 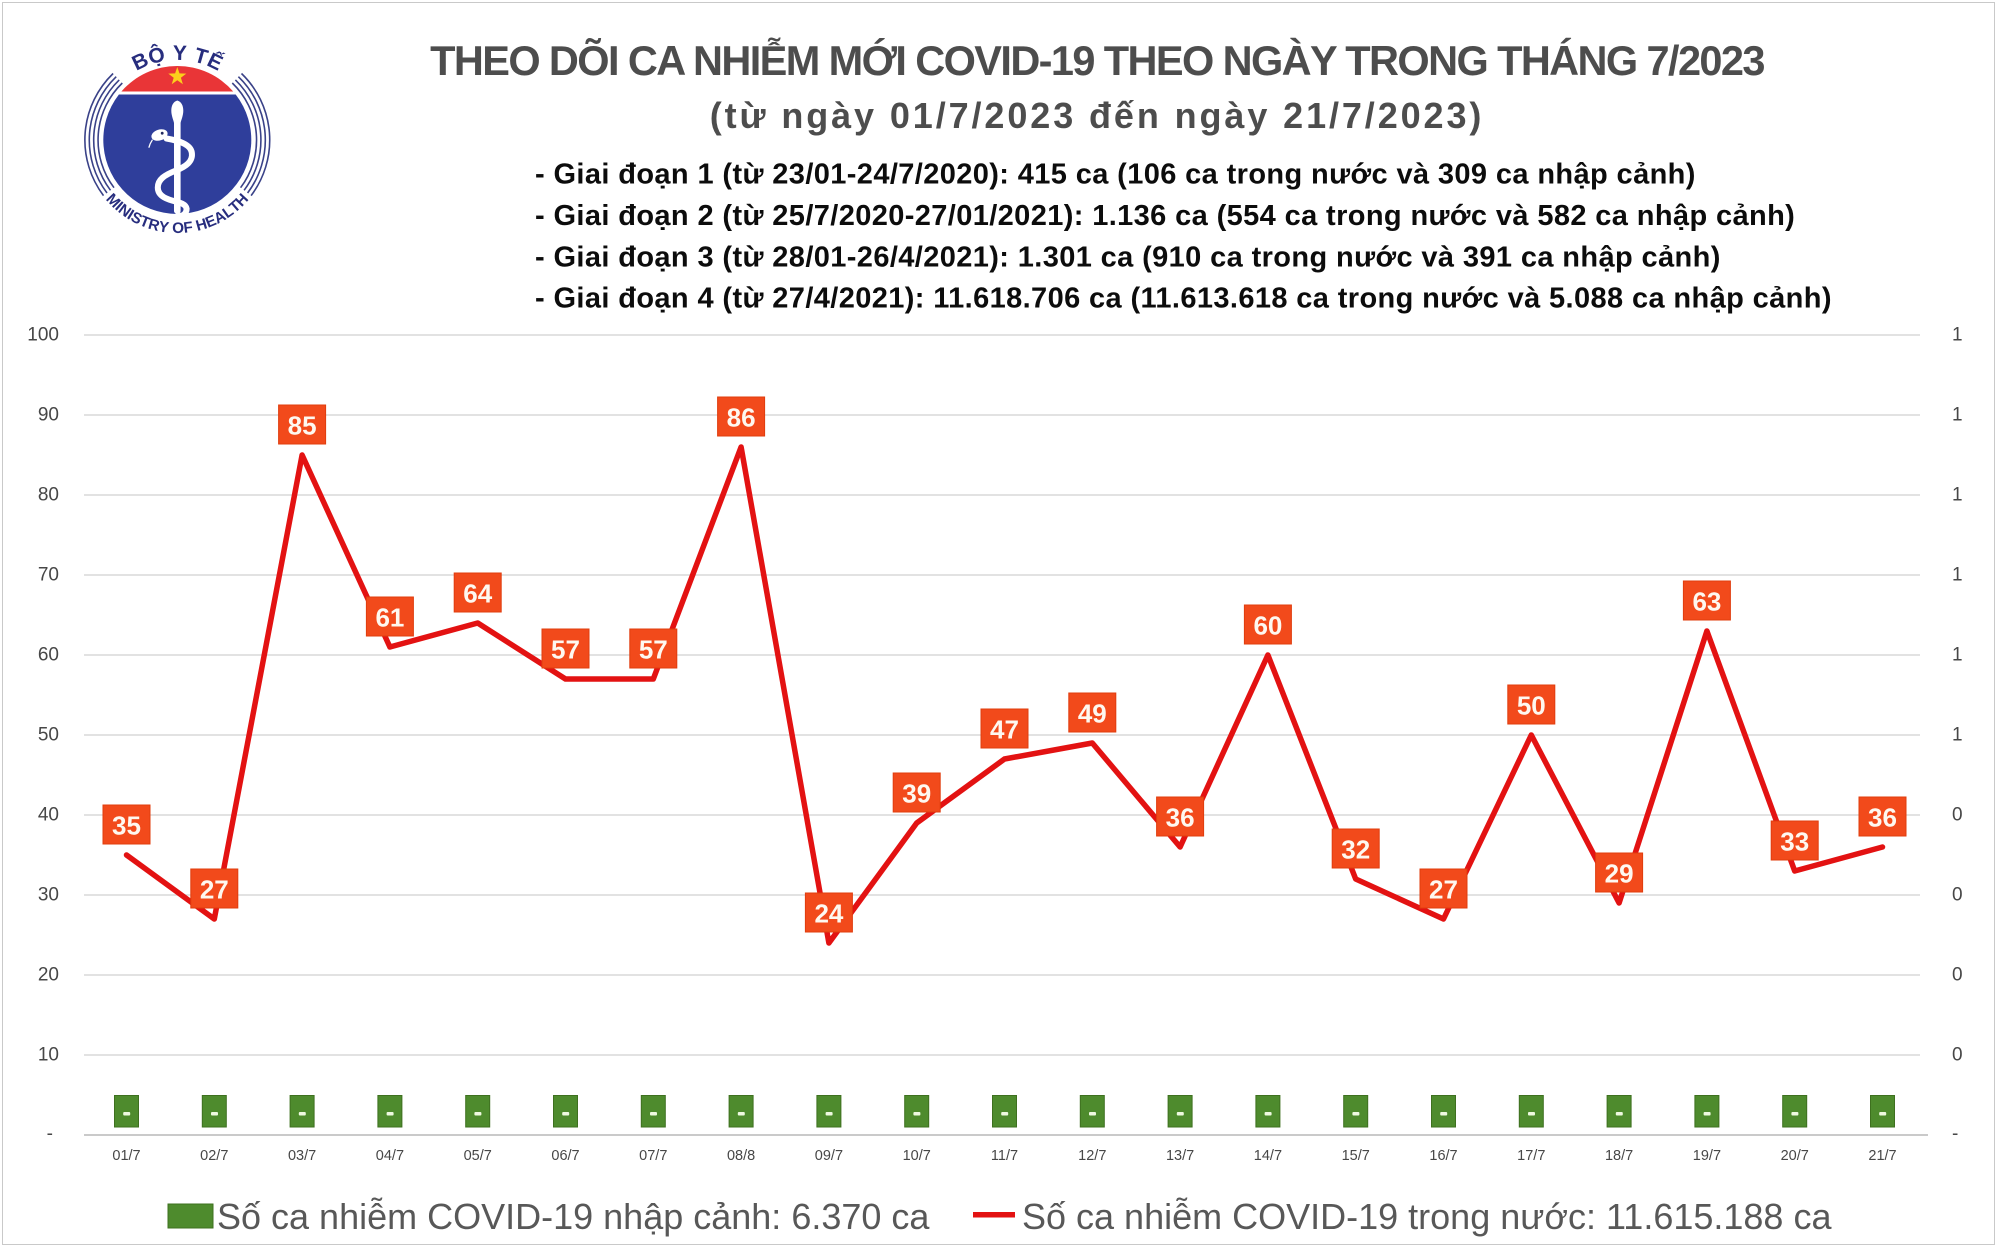 I want to click on svg-text: 32, so click(x=1355, y=850).